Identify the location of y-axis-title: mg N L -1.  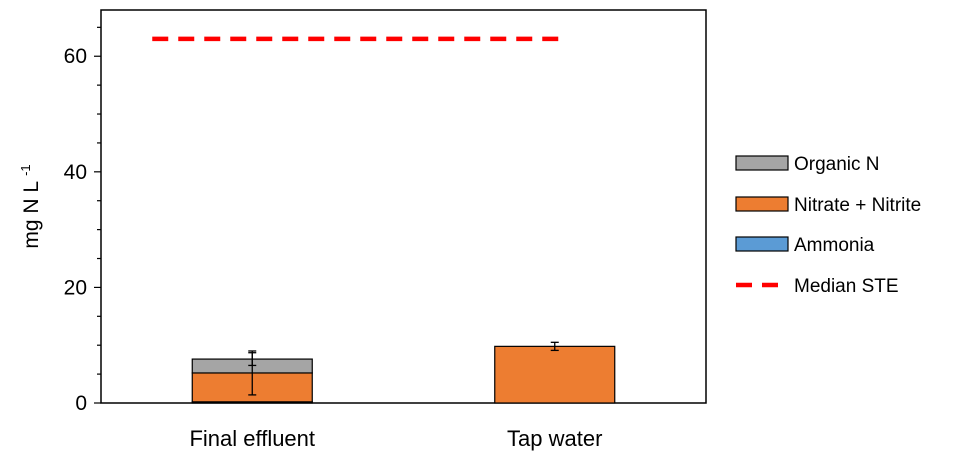
(30, 206).